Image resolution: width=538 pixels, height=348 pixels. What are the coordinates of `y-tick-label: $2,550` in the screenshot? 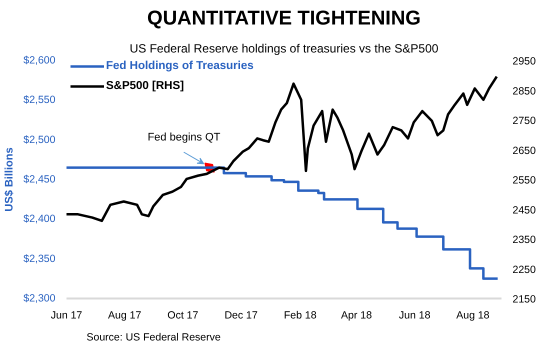 It's located at (39, 100).